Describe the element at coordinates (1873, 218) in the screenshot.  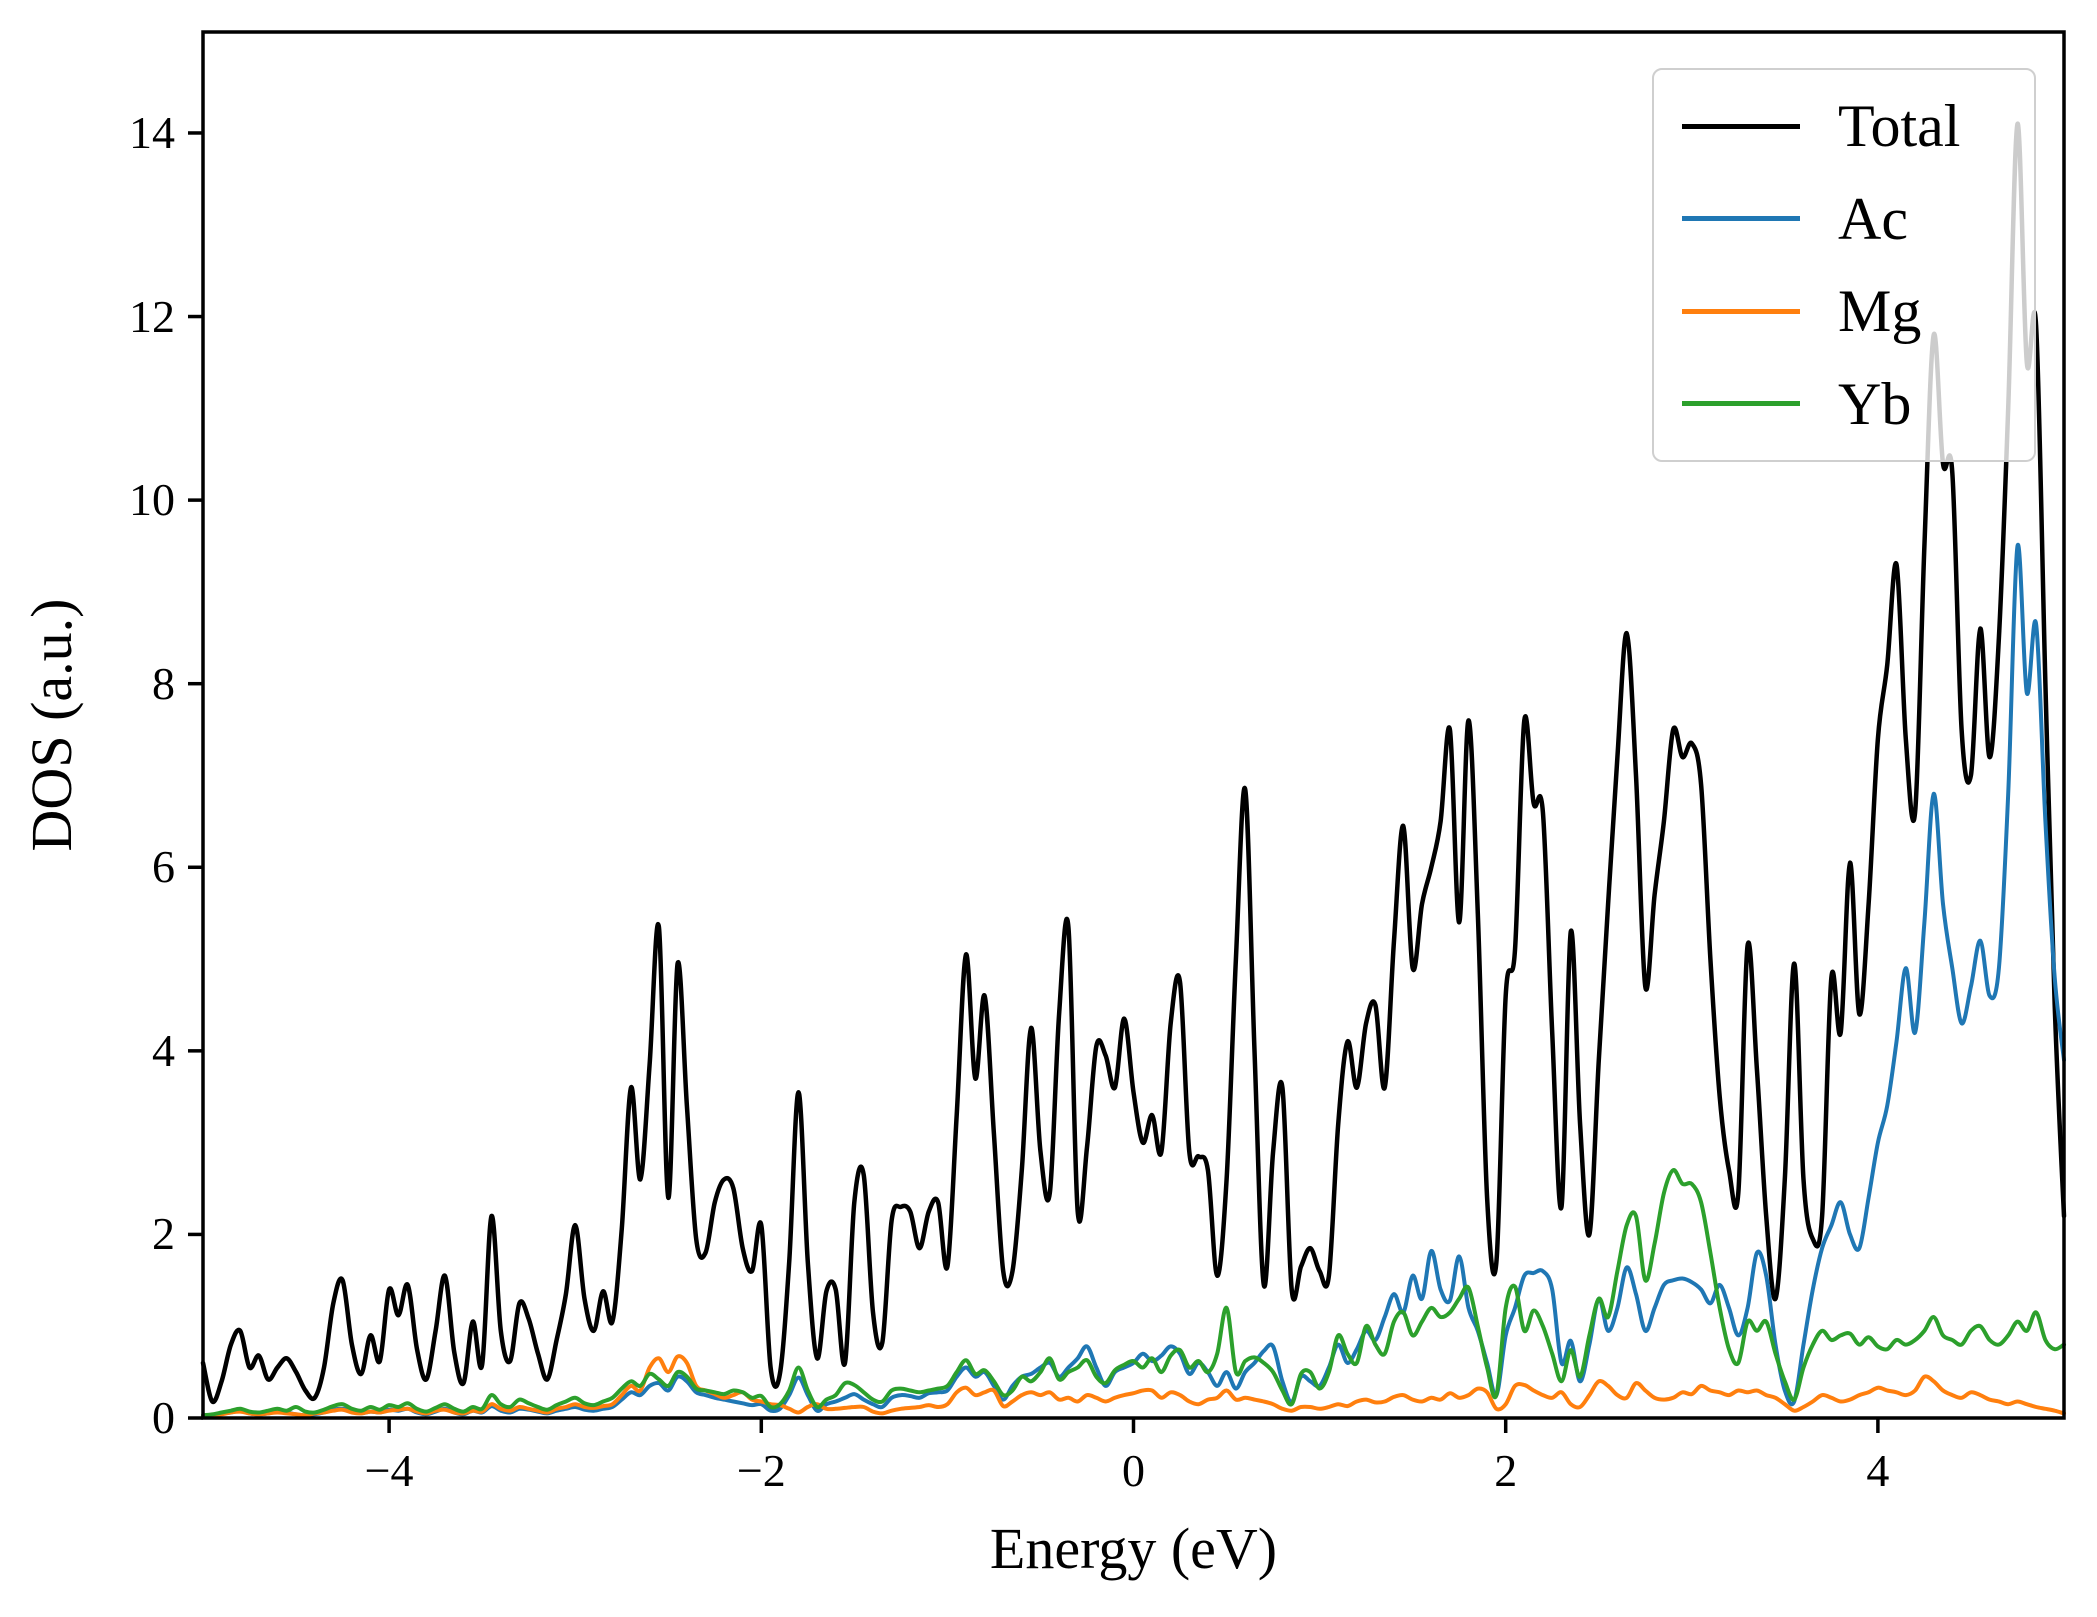
I see `legend-label: Ac` at that location.